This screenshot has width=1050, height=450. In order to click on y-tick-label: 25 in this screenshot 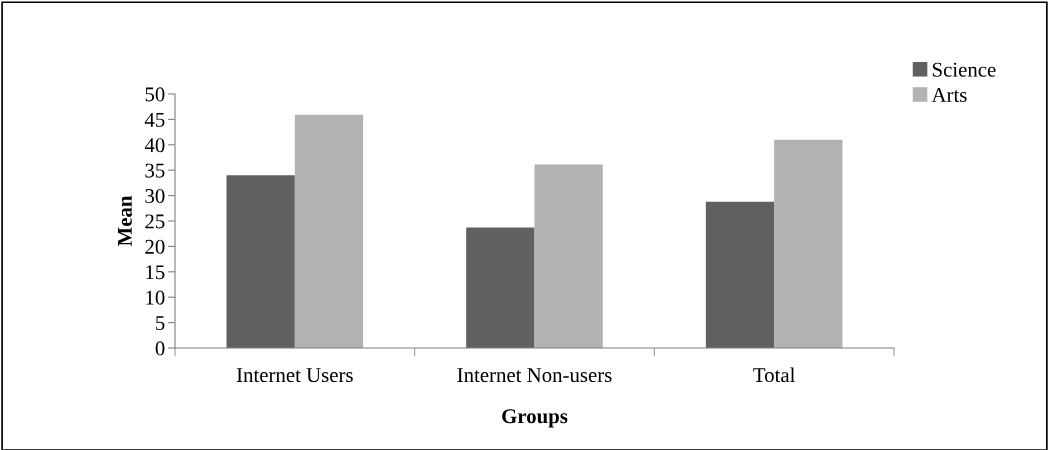, I will do `click(155, 221)`.